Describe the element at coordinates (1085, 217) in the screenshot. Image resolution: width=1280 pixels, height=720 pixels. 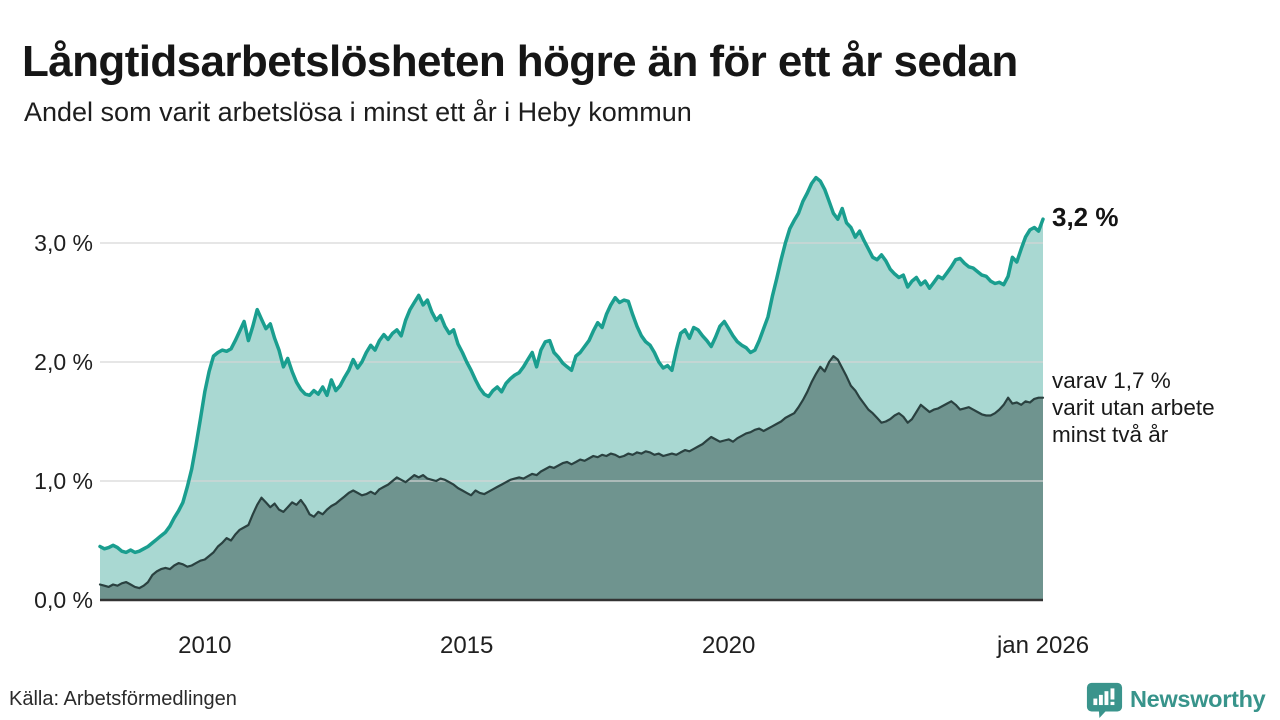
I see `latest-value-label: 3,2 %` at that location.